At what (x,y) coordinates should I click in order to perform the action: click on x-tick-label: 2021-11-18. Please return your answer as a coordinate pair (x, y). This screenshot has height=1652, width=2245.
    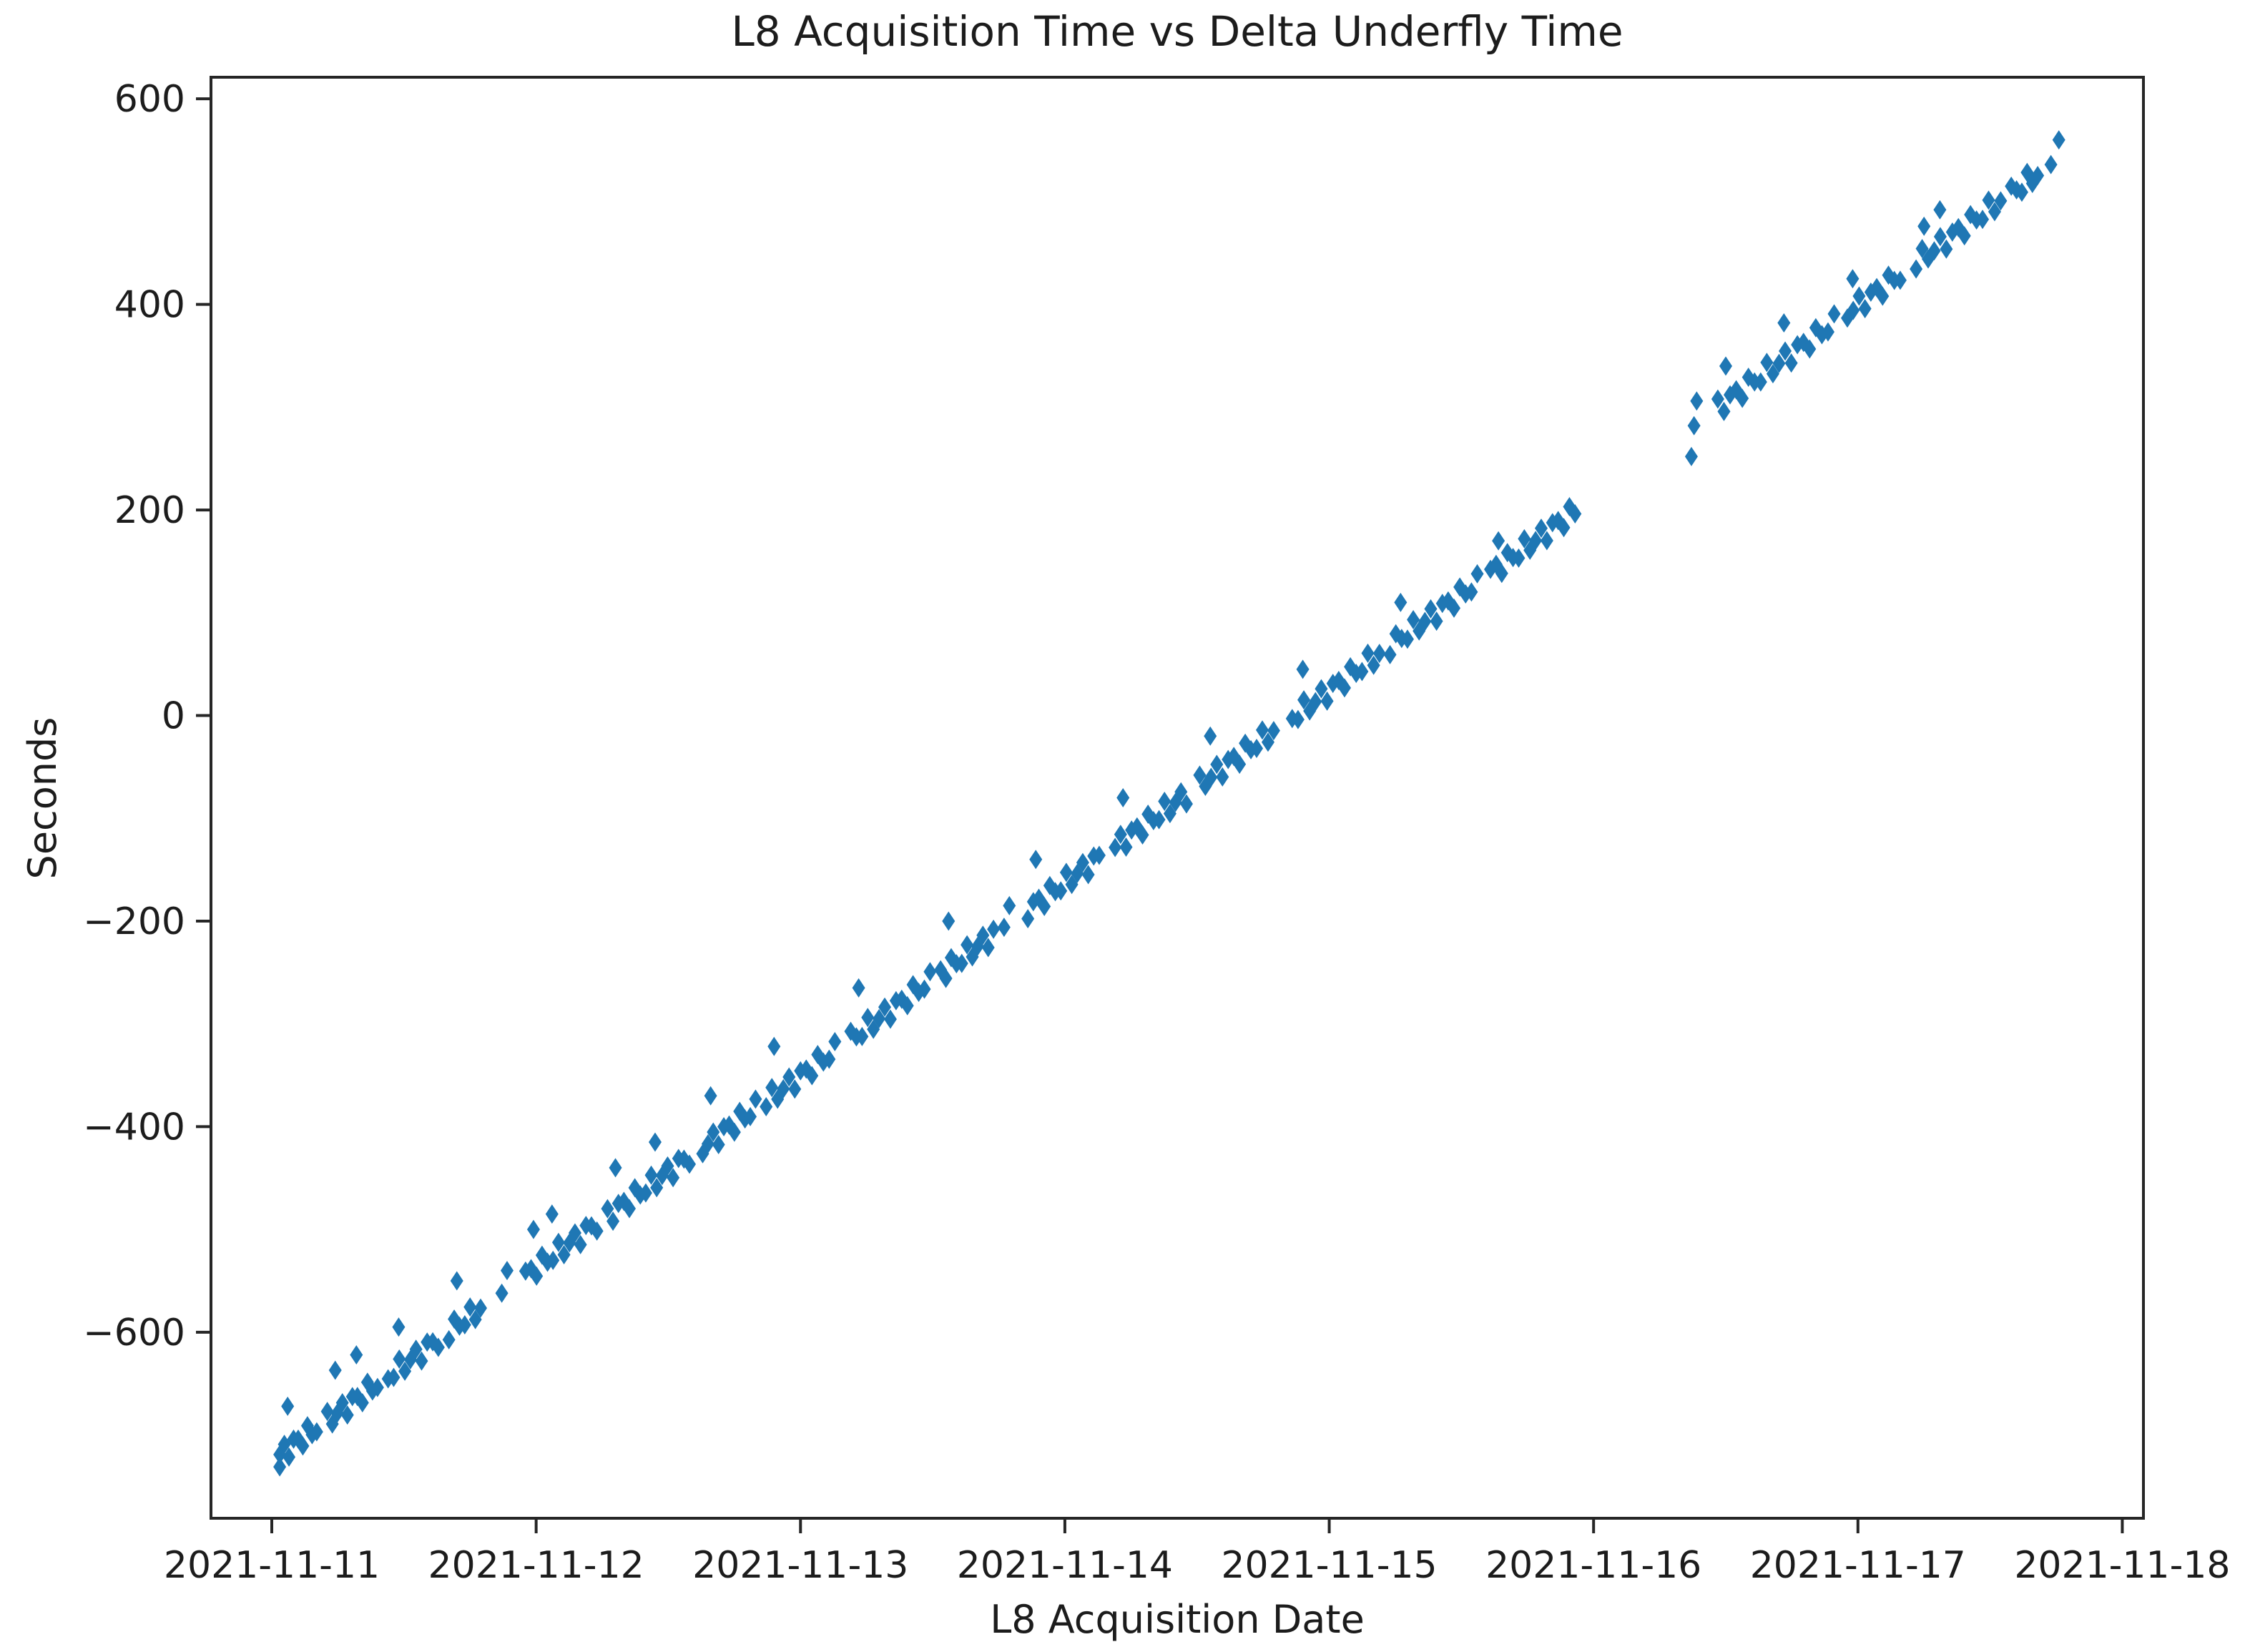
    Looking at the image, I should click on (2122, 1565).